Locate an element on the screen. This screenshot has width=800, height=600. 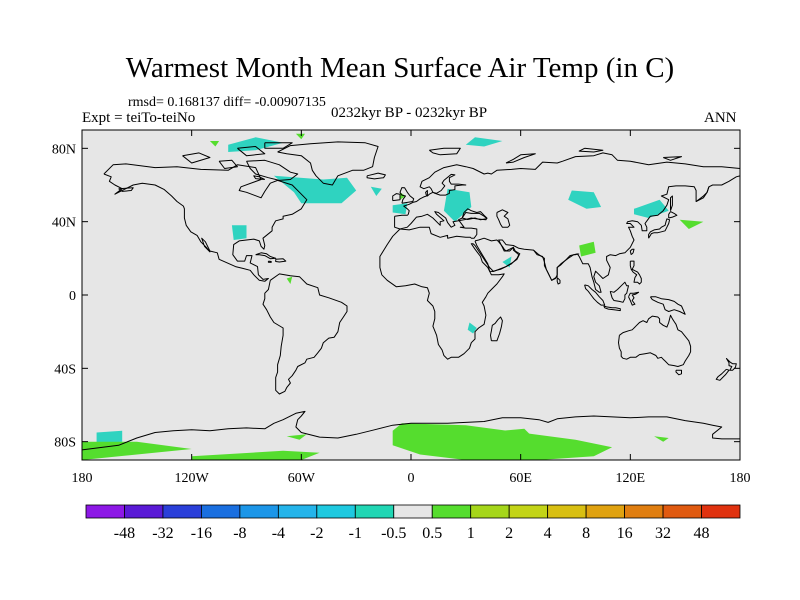
colorbar-label: -1 is located at coordinates (355, 533).